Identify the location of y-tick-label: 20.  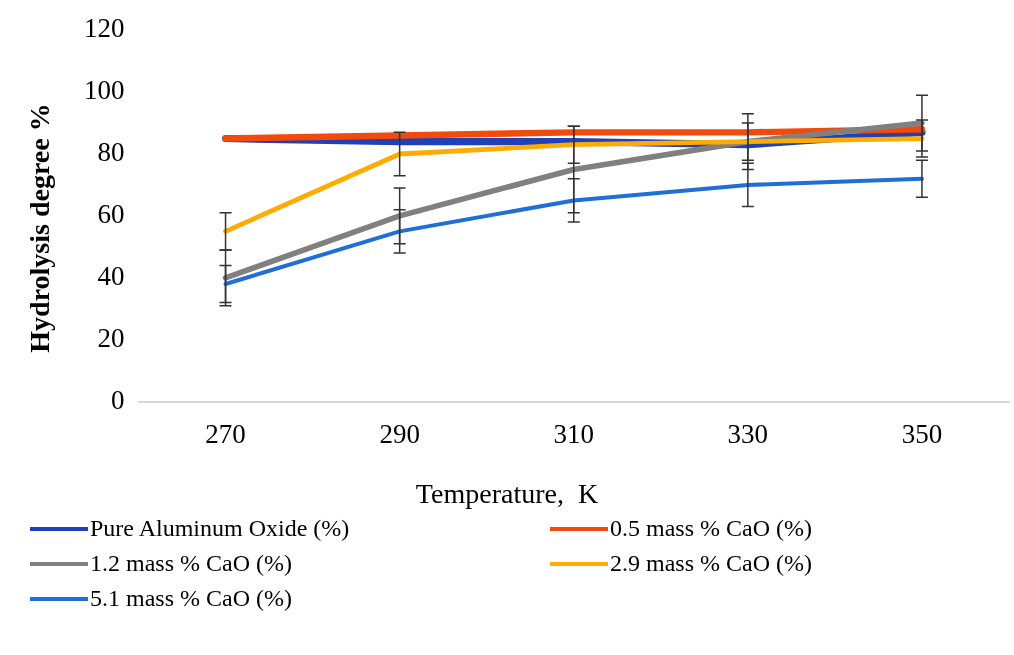
(111, 337).